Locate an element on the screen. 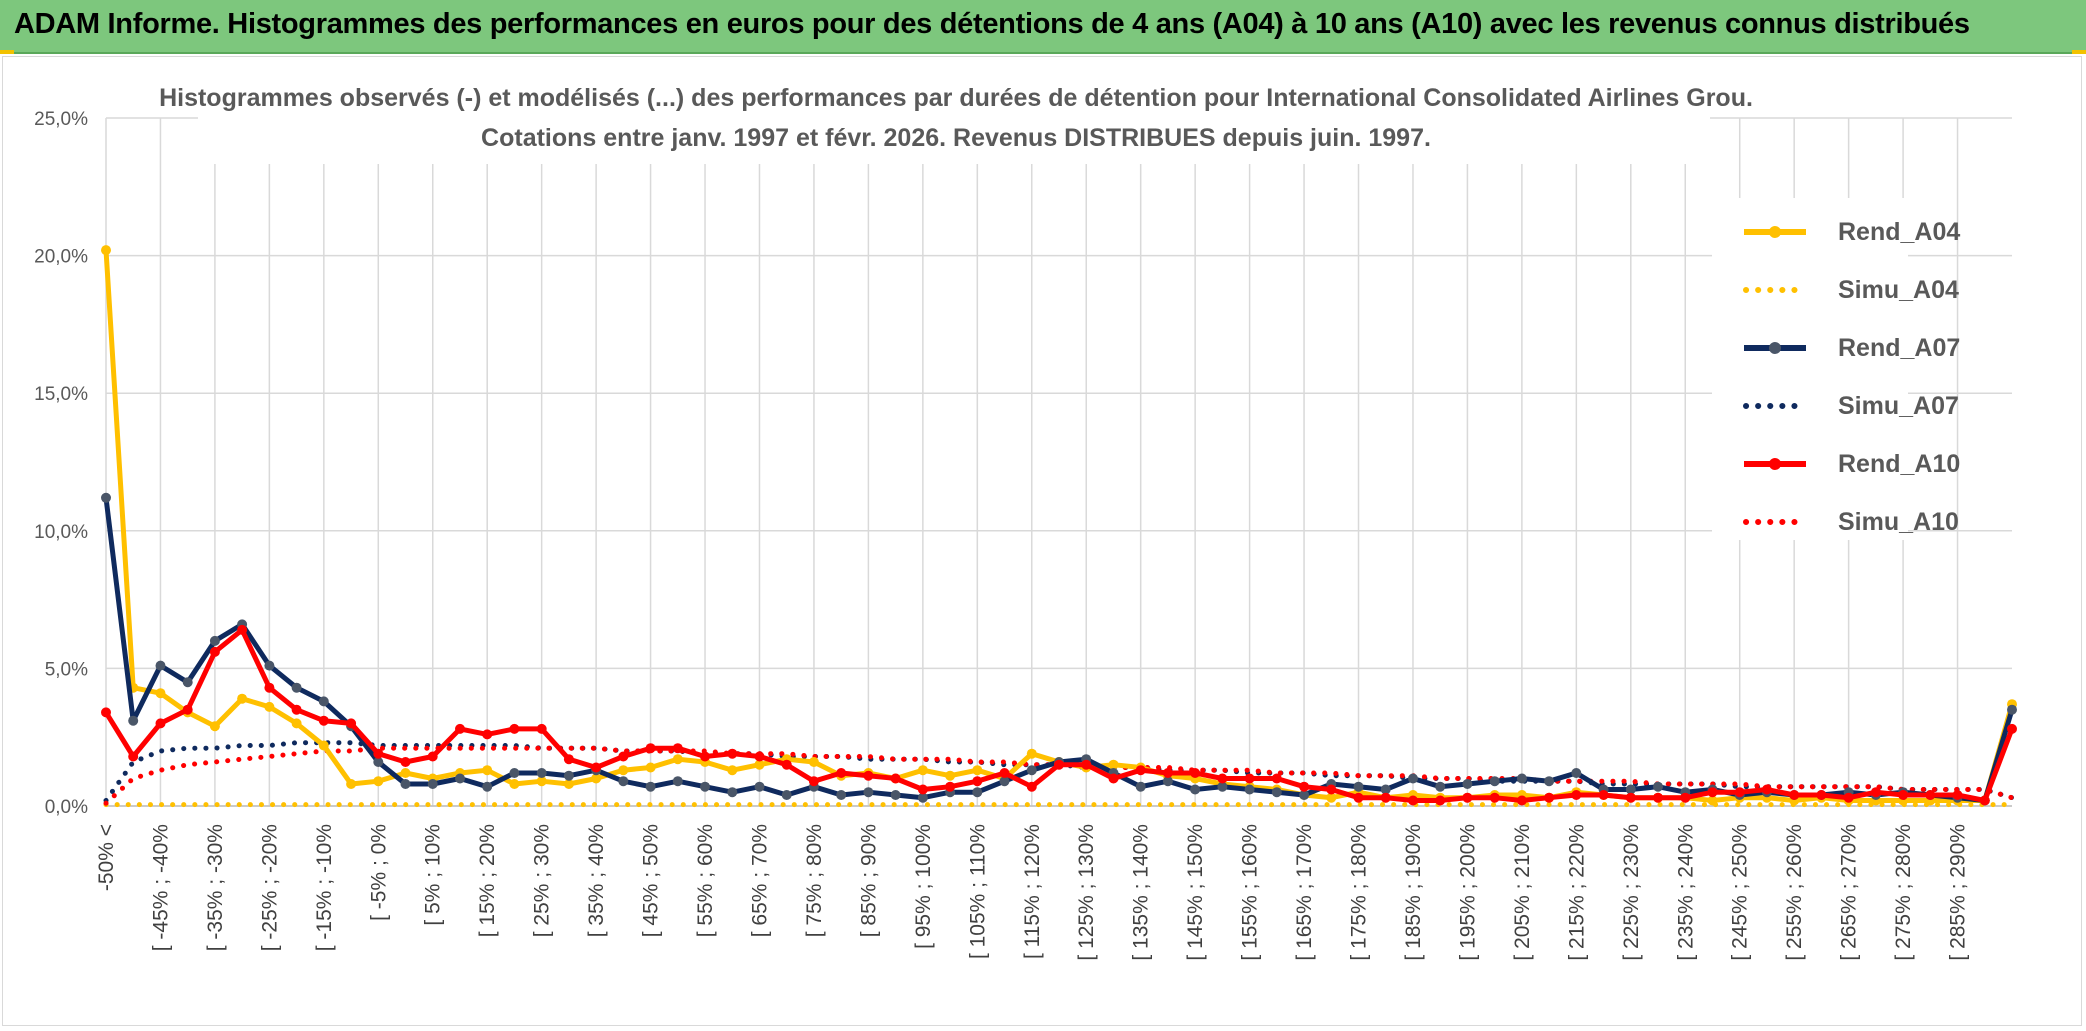  legend-swatch-simu-a07 is located at coordinates (1775, 406).